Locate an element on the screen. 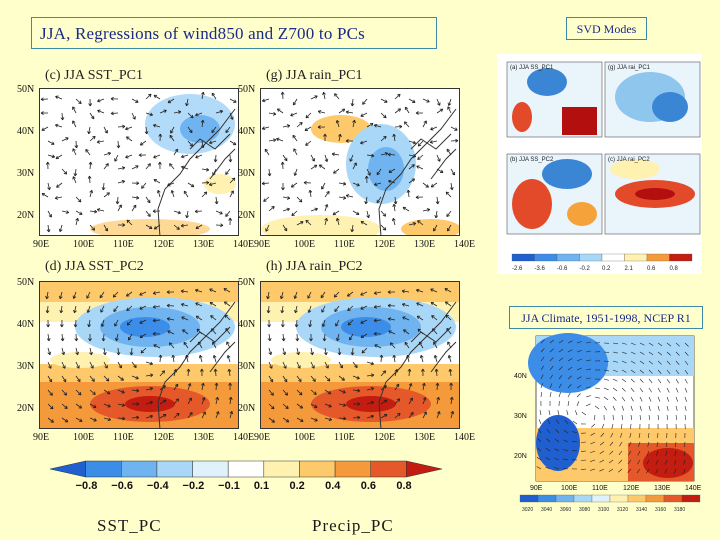 The width and height of the screenshot is (720, 540). clim-lat-tick: 40N is located at coordinates (520, 376).